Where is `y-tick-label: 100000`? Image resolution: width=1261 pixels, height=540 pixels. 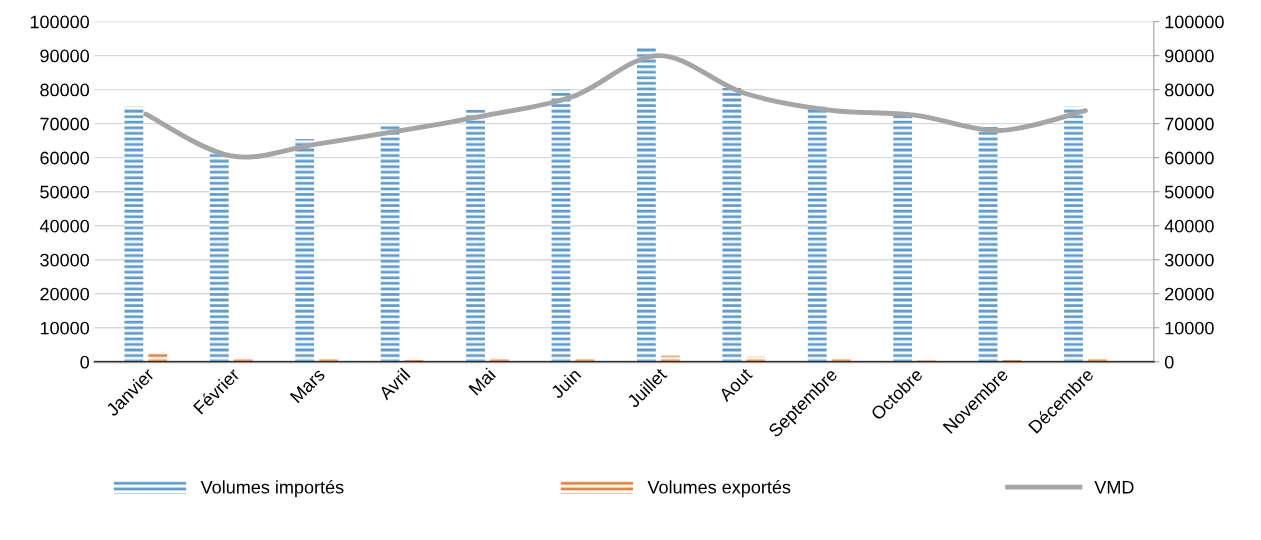
y-tick-label: 100000 is located at coordinates (60, 22).